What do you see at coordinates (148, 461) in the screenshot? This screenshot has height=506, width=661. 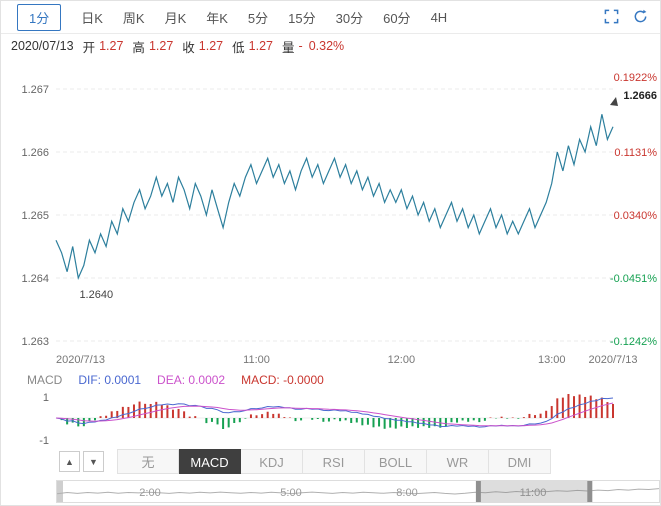 I see `indicator-tab-none: 无` at bounding box center [148, 461].